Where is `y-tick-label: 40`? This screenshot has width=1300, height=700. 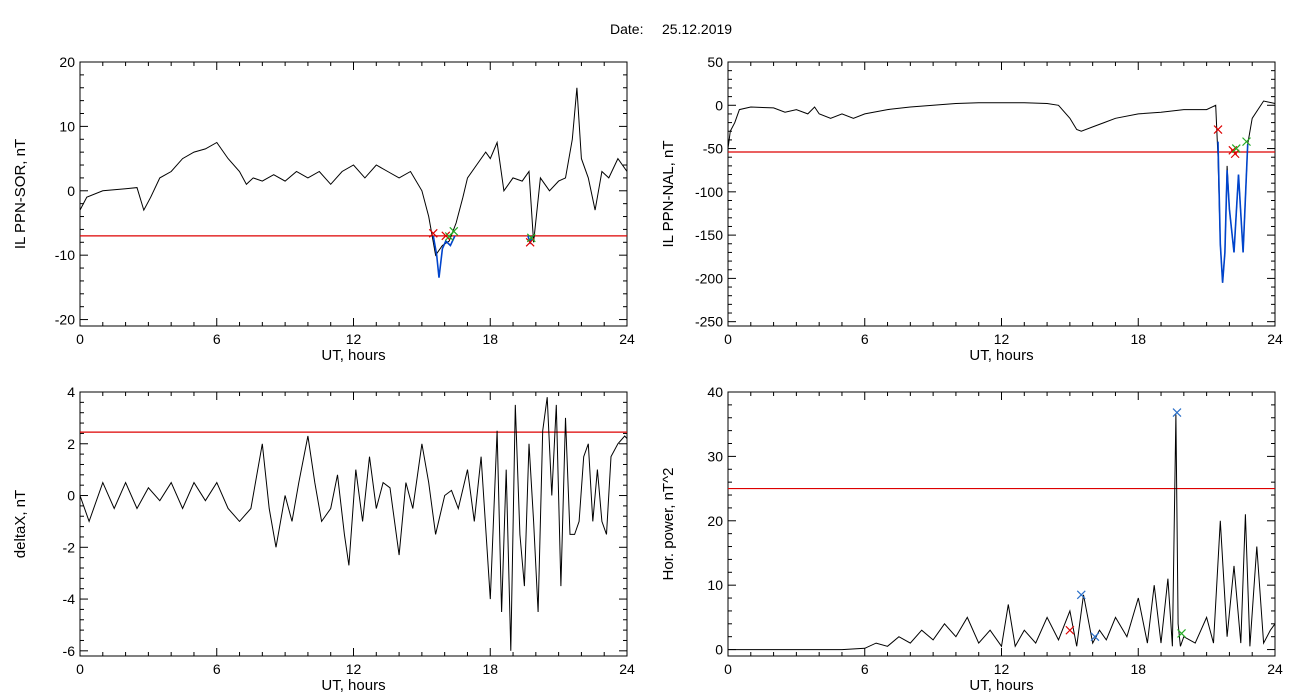
y-tick-label: 40 is located at coordinates (715, 392).